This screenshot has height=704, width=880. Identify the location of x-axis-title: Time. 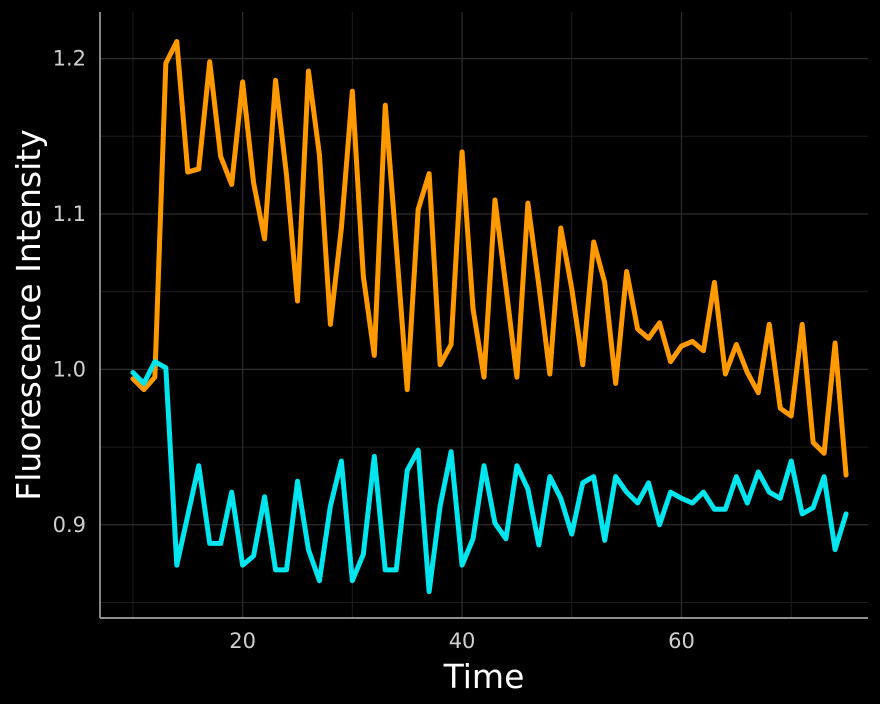
(484, 676).